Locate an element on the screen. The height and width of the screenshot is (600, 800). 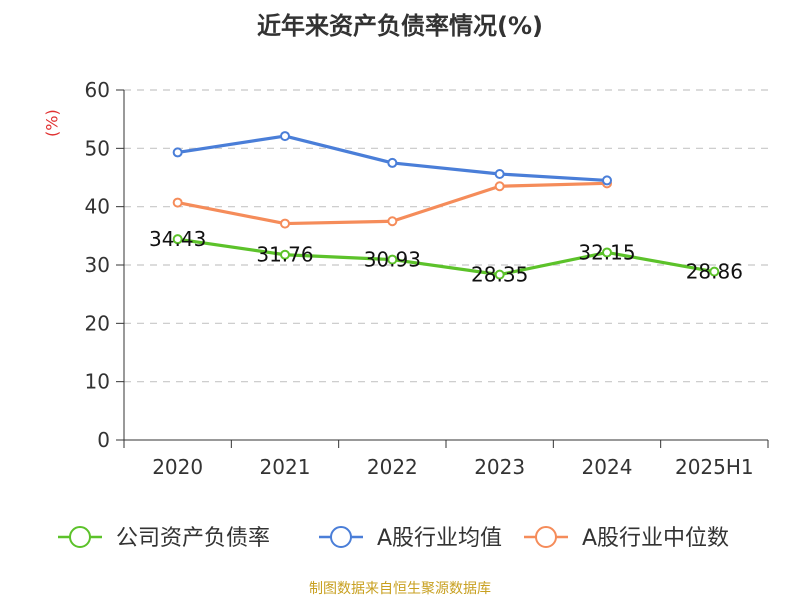
series-2-point-2020 is located at coordinates (177, 202).